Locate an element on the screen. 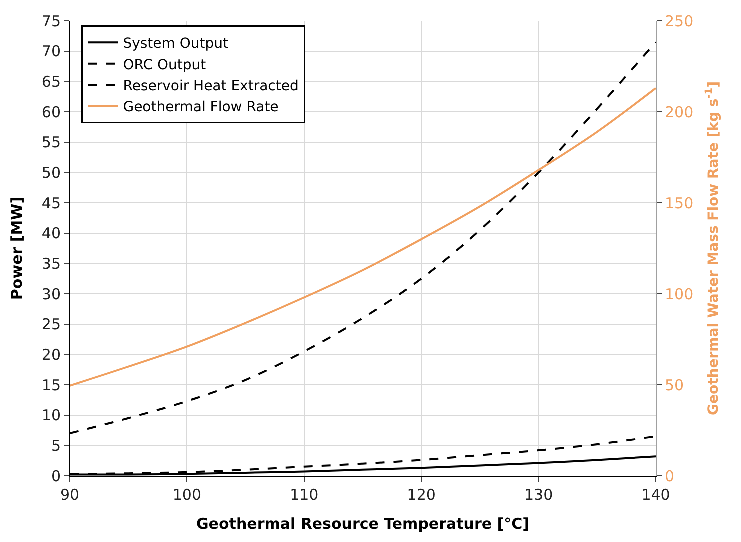  y-tick-label: 30 is located at coordinates (51, 294).